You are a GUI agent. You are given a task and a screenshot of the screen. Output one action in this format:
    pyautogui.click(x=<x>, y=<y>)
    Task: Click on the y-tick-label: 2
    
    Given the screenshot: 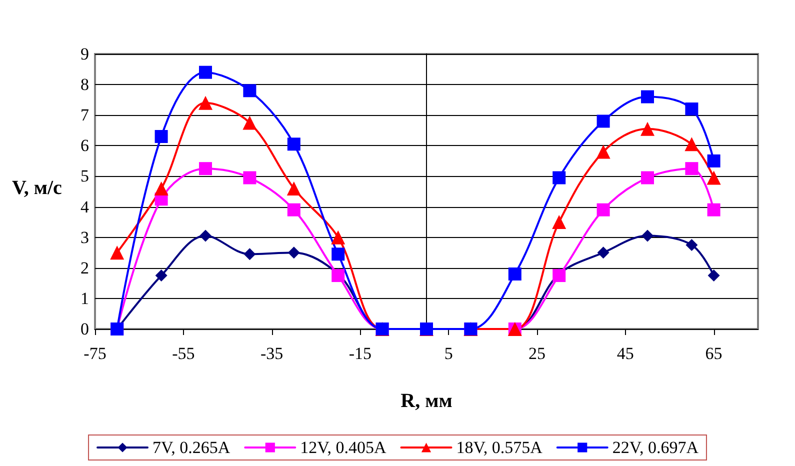 What is the action you would take?
    pyautogui.click(x=84, y=268)
    